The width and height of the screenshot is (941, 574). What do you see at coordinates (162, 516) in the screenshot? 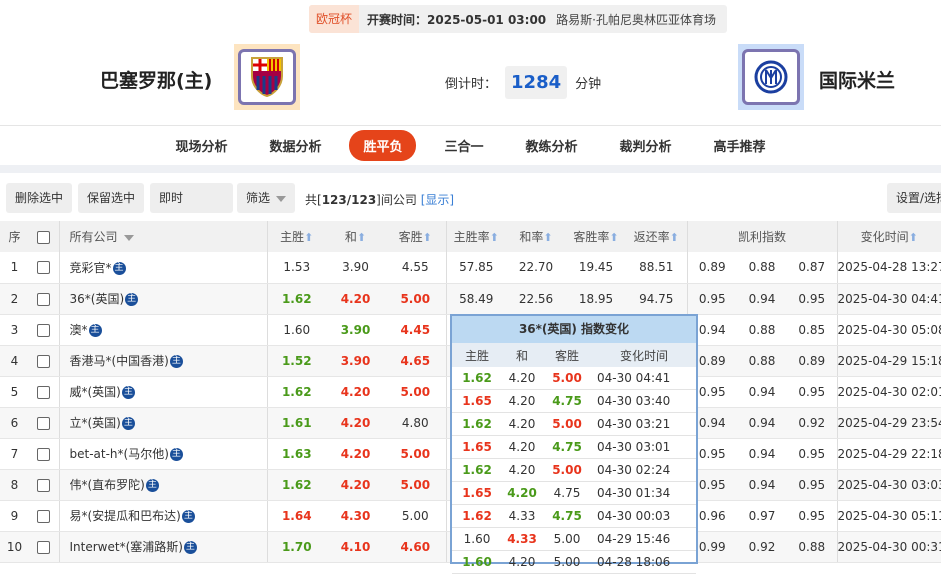
I see `company-name: 易*(安提瓜和巴布达) 主` at bounding box center [162, 516].